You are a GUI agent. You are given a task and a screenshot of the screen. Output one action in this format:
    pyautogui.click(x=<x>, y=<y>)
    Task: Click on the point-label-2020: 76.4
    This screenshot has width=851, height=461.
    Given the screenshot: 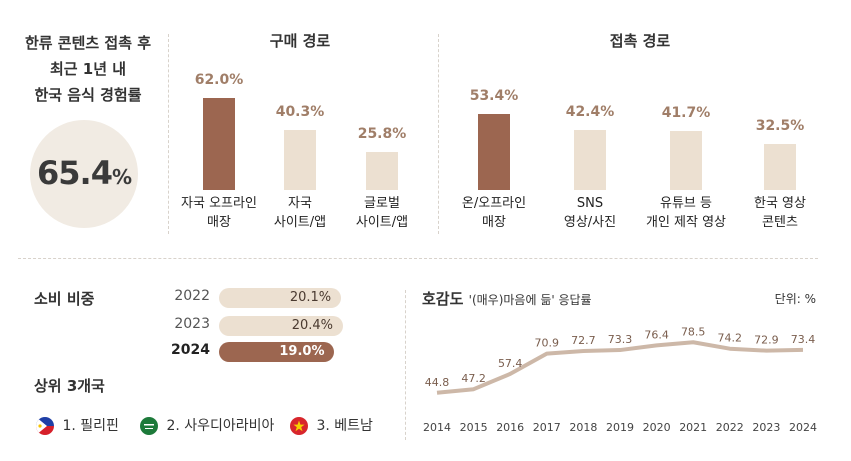 What is the action you would take?
    pyautogui.click(x=656, y=334)
    